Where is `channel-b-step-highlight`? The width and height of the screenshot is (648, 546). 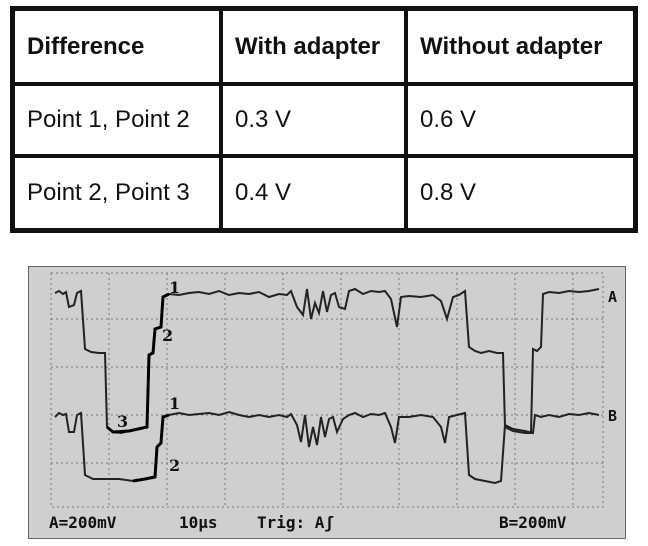 channel-b-step-highlight is located at coordinates (151, 448).